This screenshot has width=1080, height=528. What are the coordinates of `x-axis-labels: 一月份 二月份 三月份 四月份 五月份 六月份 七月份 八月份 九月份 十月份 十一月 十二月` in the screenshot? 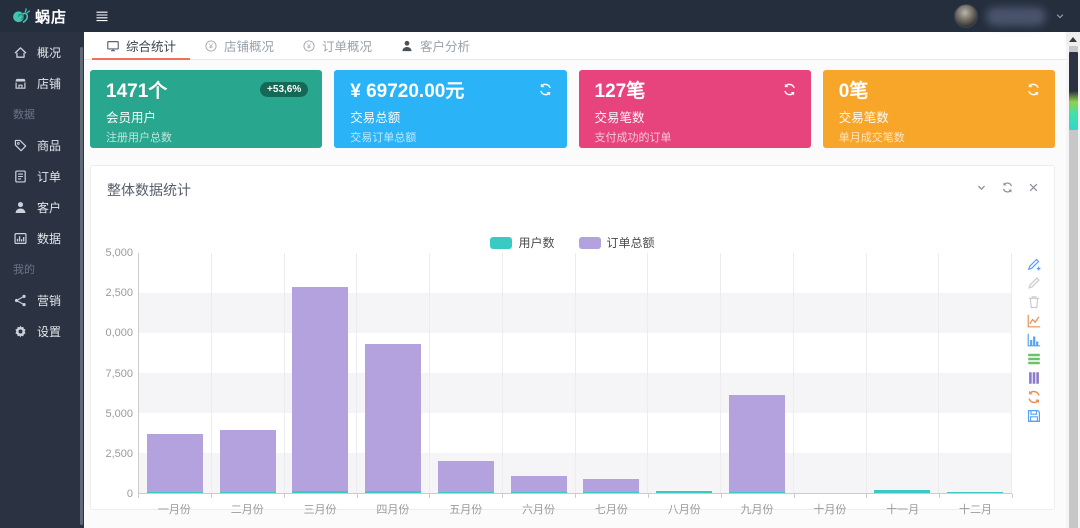 It's located at (575, 509).